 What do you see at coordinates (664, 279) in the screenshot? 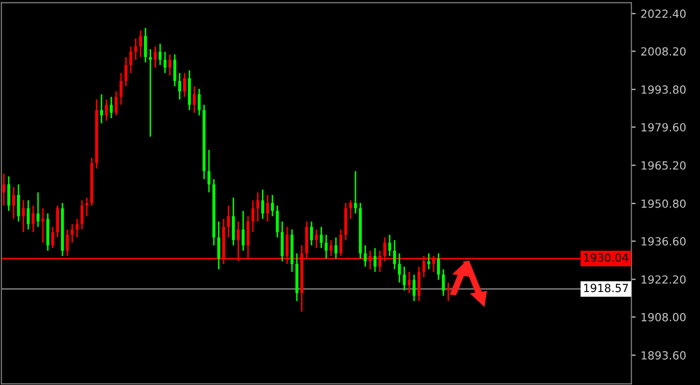
I see `y-tick-label: 1922.20` at bounding box center [664, 279].